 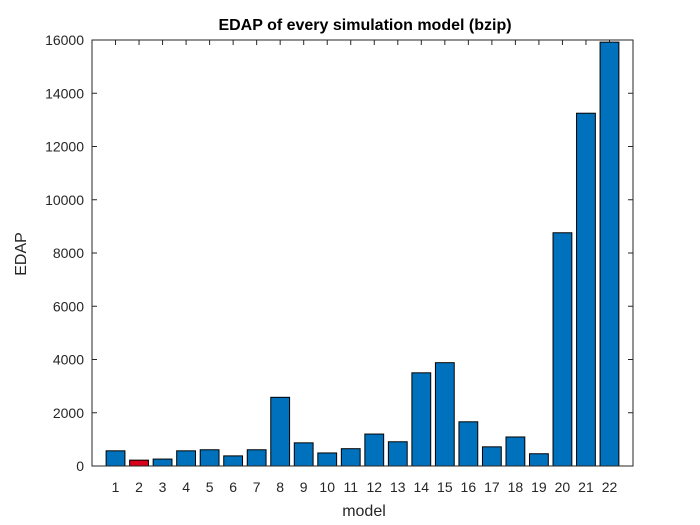 What do you see at coordinates (516, 487) in the screenshot?
I see `x-tick-label: 18` at bounding box center [516, 487].